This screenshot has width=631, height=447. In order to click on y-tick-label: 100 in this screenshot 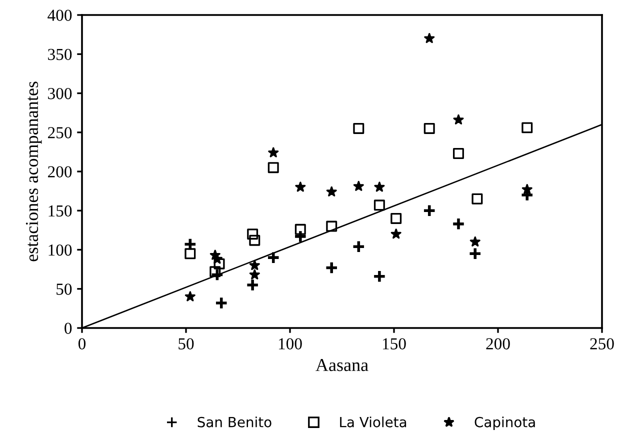, I will do `click(60, 250)`.